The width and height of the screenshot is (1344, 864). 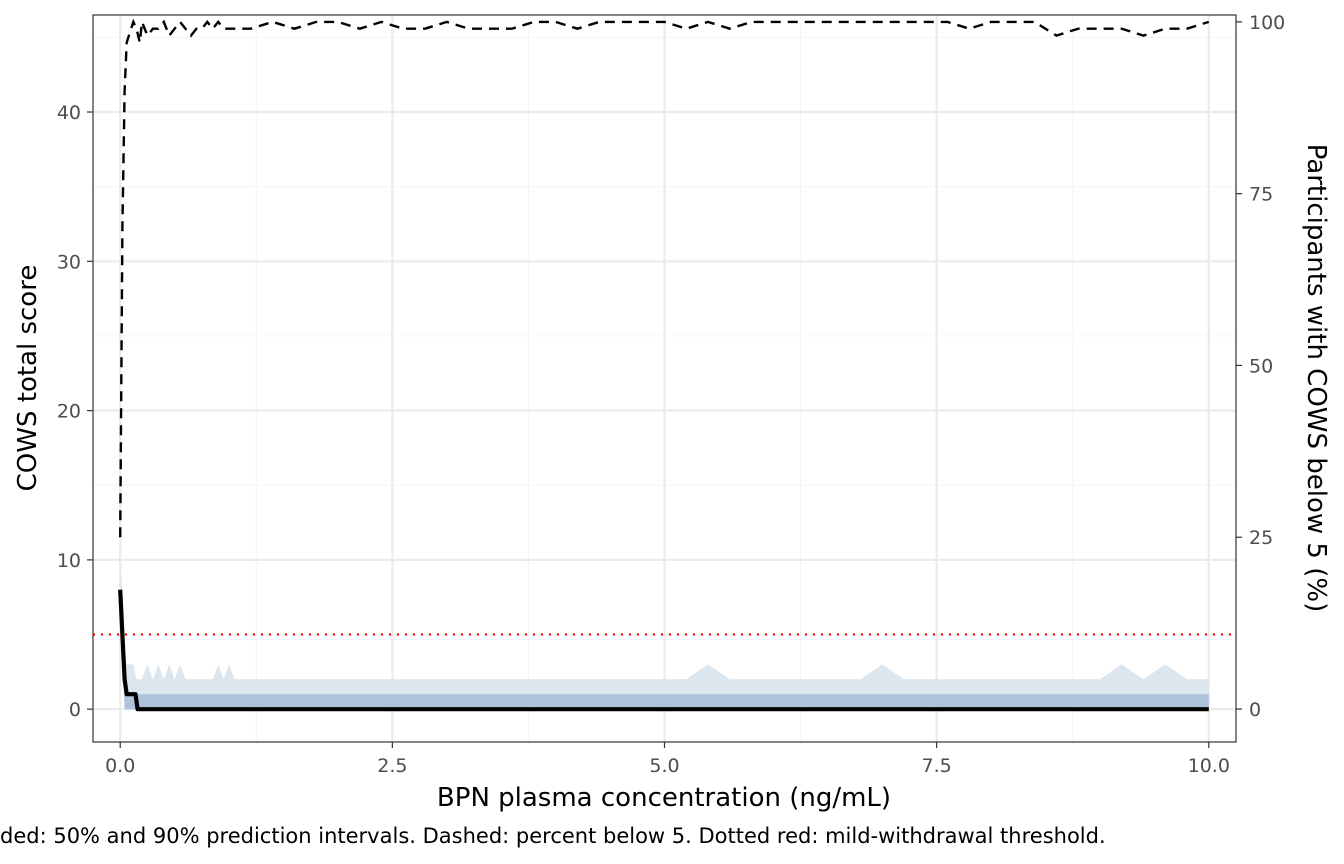 I want to click on y2-tick-label: 75, so click(x=1261, y=195).